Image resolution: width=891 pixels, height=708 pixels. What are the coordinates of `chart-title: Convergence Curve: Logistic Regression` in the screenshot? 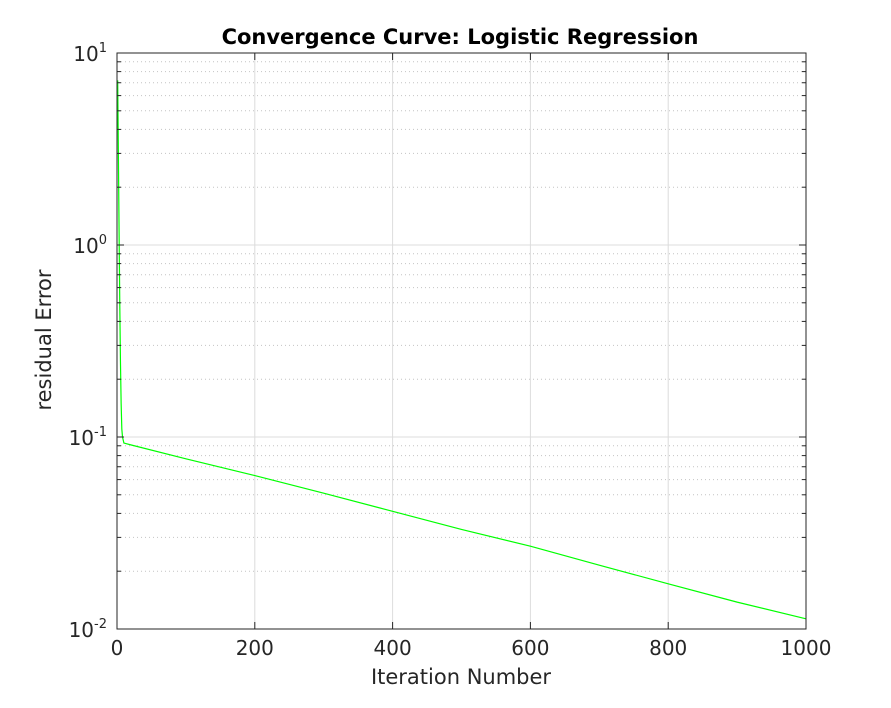 It's located at (460, 37).